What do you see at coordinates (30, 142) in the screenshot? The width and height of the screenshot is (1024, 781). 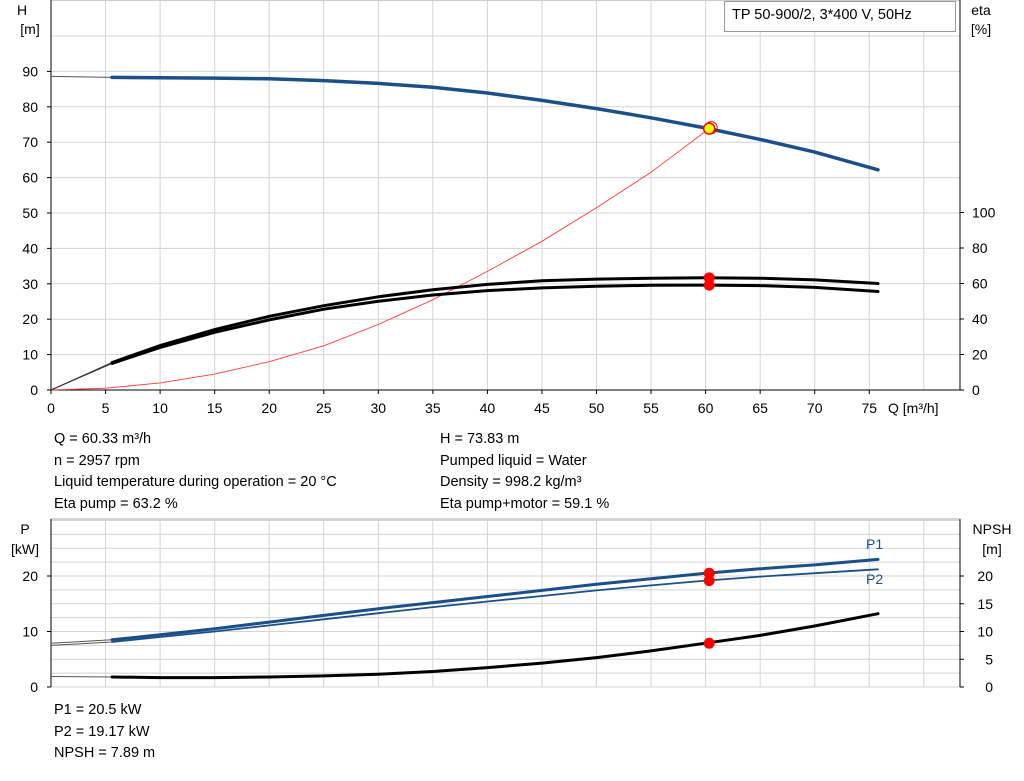 I see `h-tick-label: 70` at bounding box center [30, 142].